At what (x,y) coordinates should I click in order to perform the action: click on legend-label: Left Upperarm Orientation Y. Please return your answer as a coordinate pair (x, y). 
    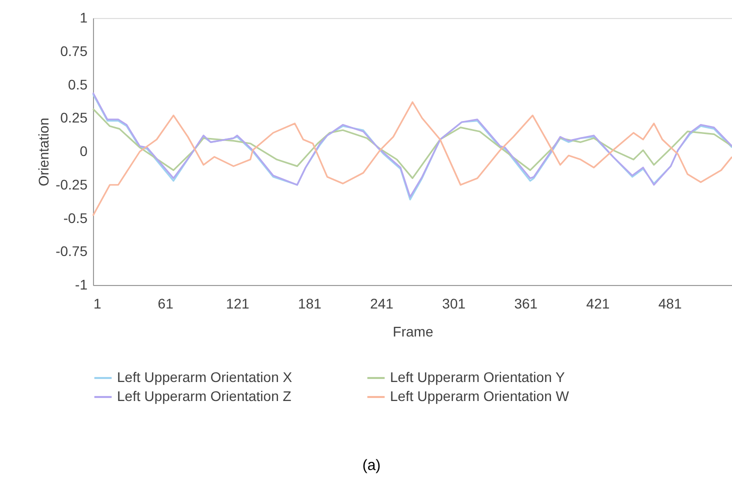
    Looking at the image, I should click on (478, 377).